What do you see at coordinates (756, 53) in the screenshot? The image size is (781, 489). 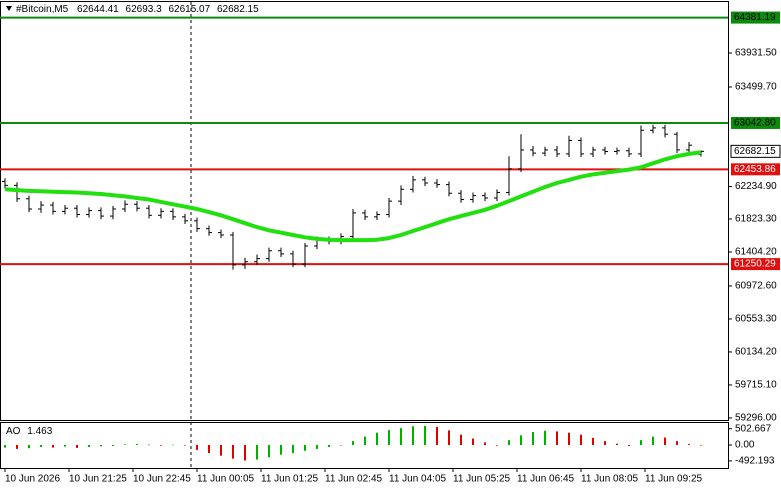 I see `y-tick-label: 63931.50` at bounding box center [756, 53].